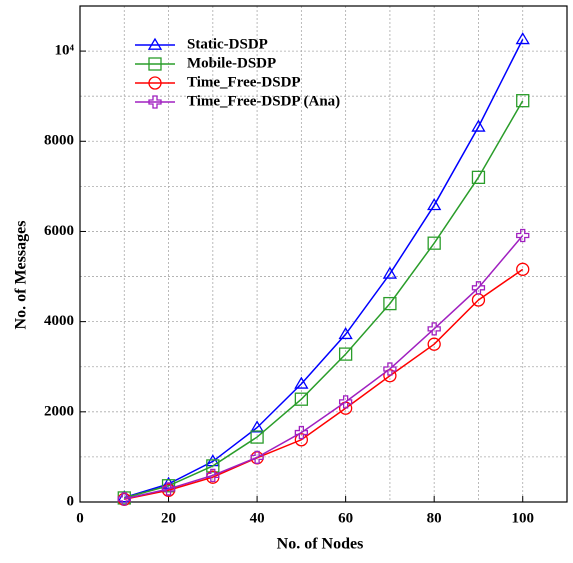 This screenshot has width=573, height=563. Describe the element at coordinates (65, 51) in the screenshot. I see `y-tick-label: 10⁴` at that location.